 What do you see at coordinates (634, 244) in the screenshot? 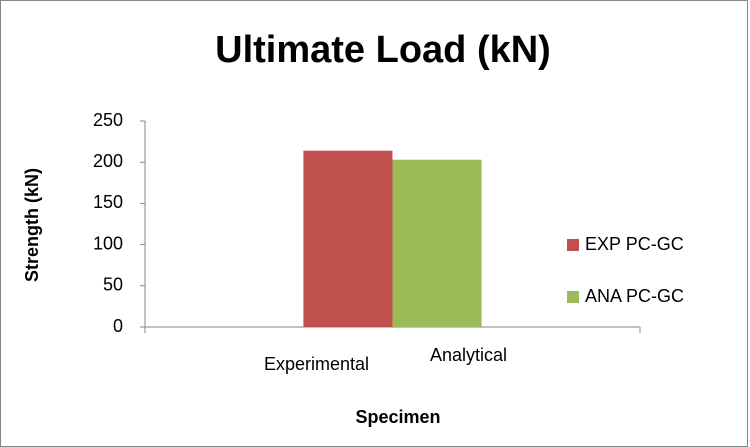
I see `legend-label: EXP PC-GC` at bounding box center [634, 244].